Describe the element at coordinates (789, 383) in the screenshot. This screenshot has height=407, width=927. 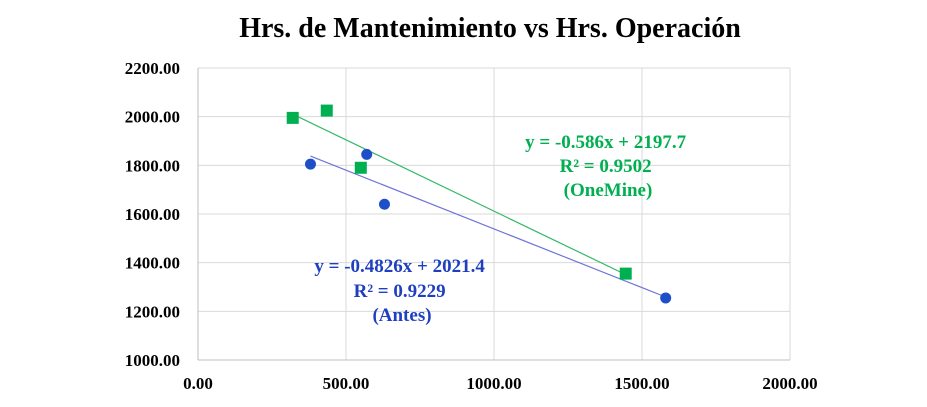
I see `x-tick-label: 2000.00` at that location.